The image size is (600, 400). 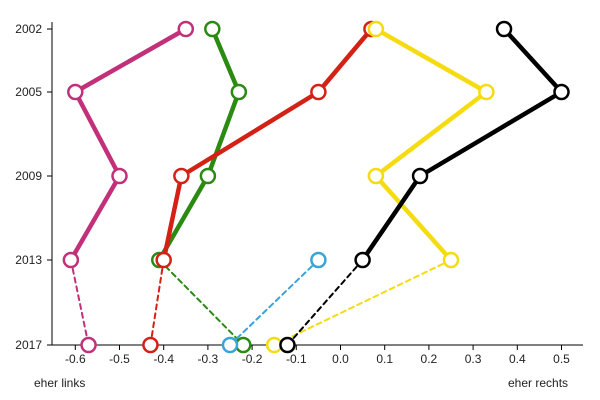 What do you see at coordinates (28, 92) in the screenshot?
I see `y-tick-label: 2005` at bounding box center [28, 92].